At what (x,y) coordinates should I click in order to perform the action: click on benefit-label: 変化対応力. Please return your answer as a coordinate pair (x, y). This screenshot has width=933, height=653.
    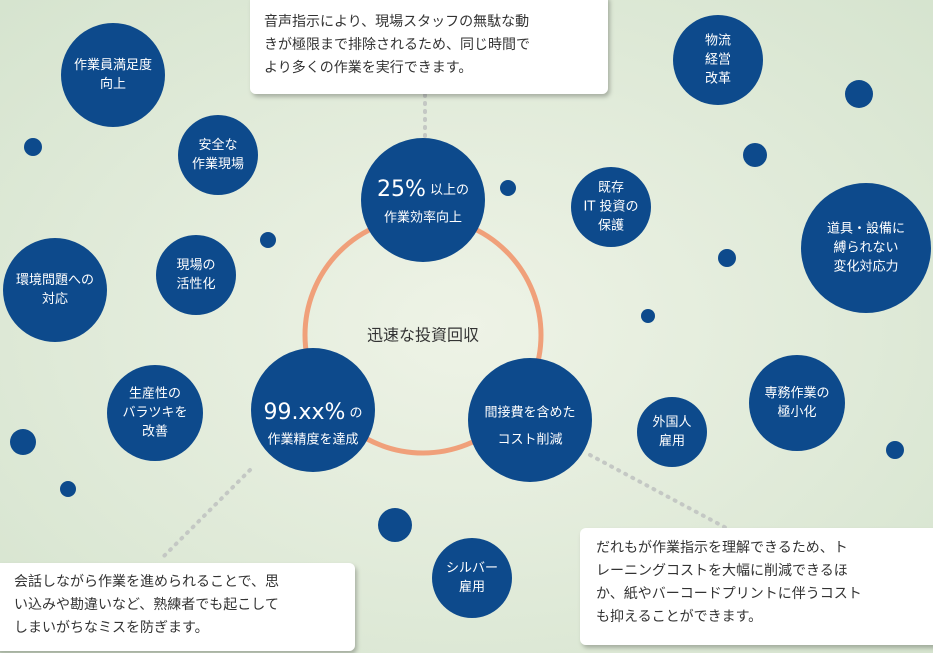
    Looking at the image, I should click on (865, 267).